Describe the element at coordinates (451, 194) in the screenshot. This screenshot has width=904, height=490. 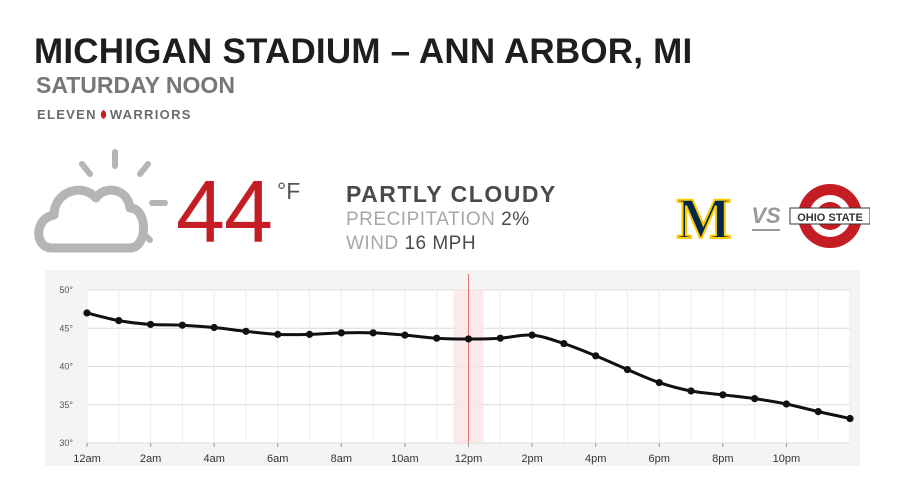
I see `weather-condition: PARTLY CLOUDY` at that location.